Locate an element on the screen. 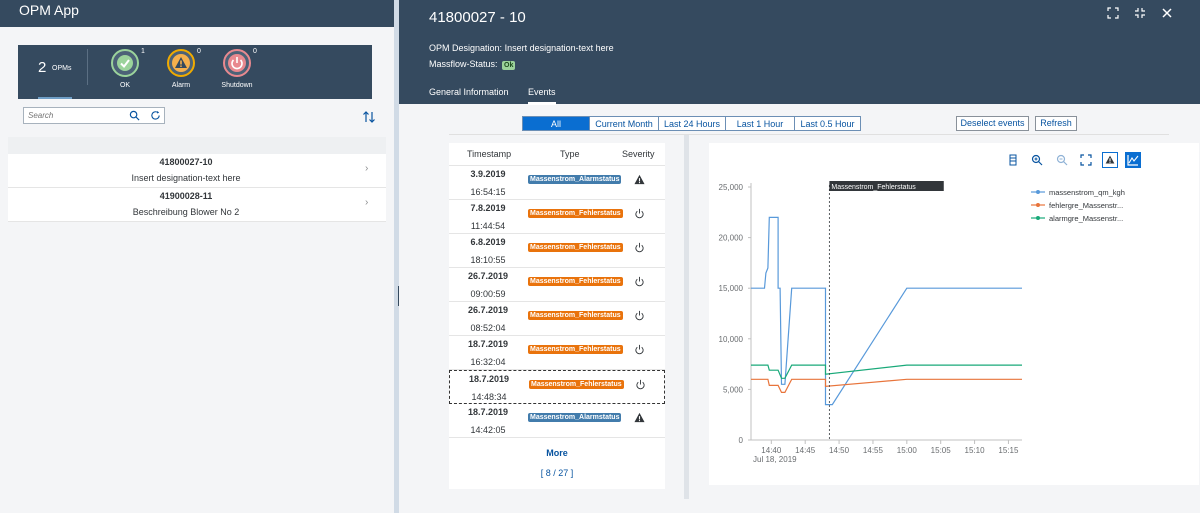  event-row: 3.9.2019 16:54:15 Massenstrom_Alarmstatus is located at coordinates (557, 183).